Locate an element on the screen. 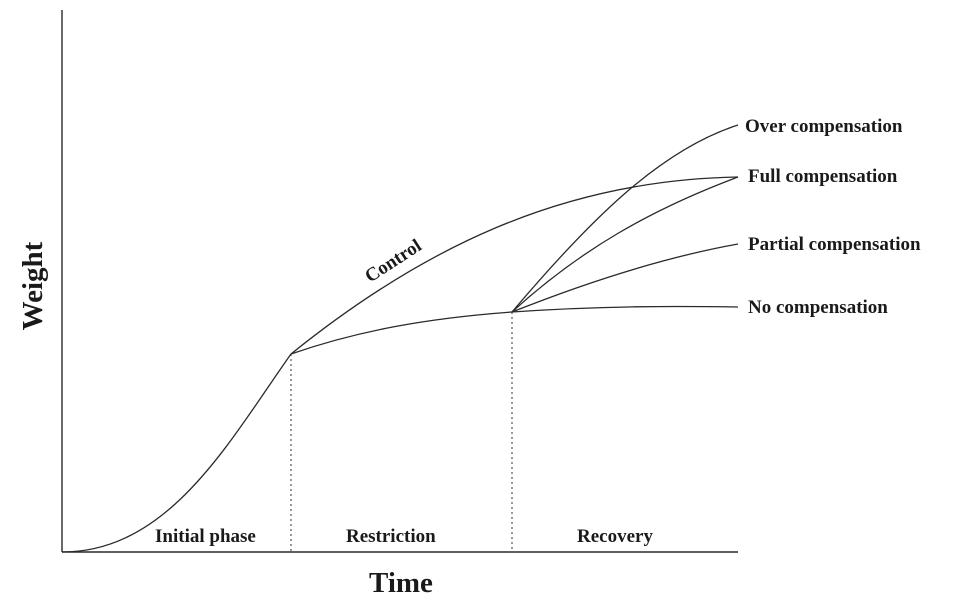 Image resolution: width=960 pixels, height=608 pixels. recovery-phase-label: Recovery is located at coordinates (615, 536).